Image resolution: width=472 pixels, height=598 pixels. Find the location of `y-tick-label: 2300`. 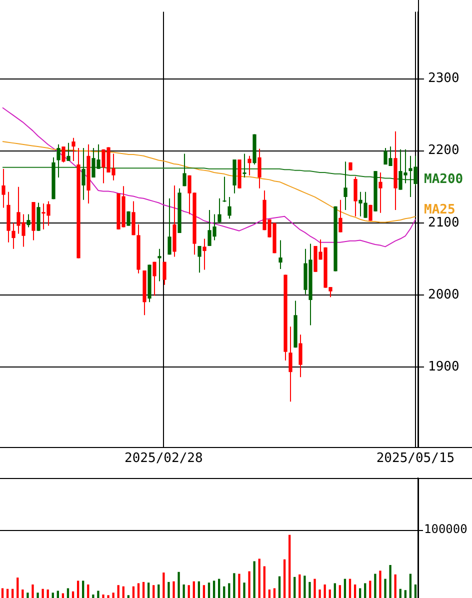

y-tick-label: 2300 is located at coordinates (444, 78).